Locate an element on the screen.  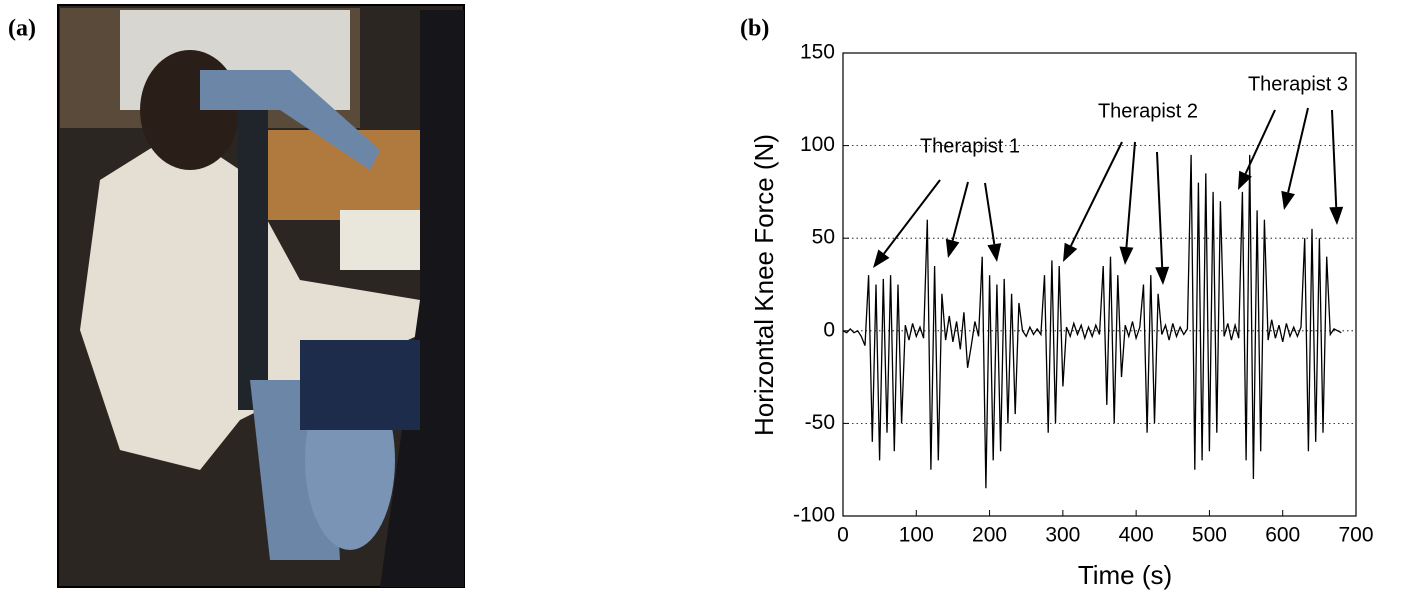
x-tick-label: 0 is located at coordinates (843, 535).